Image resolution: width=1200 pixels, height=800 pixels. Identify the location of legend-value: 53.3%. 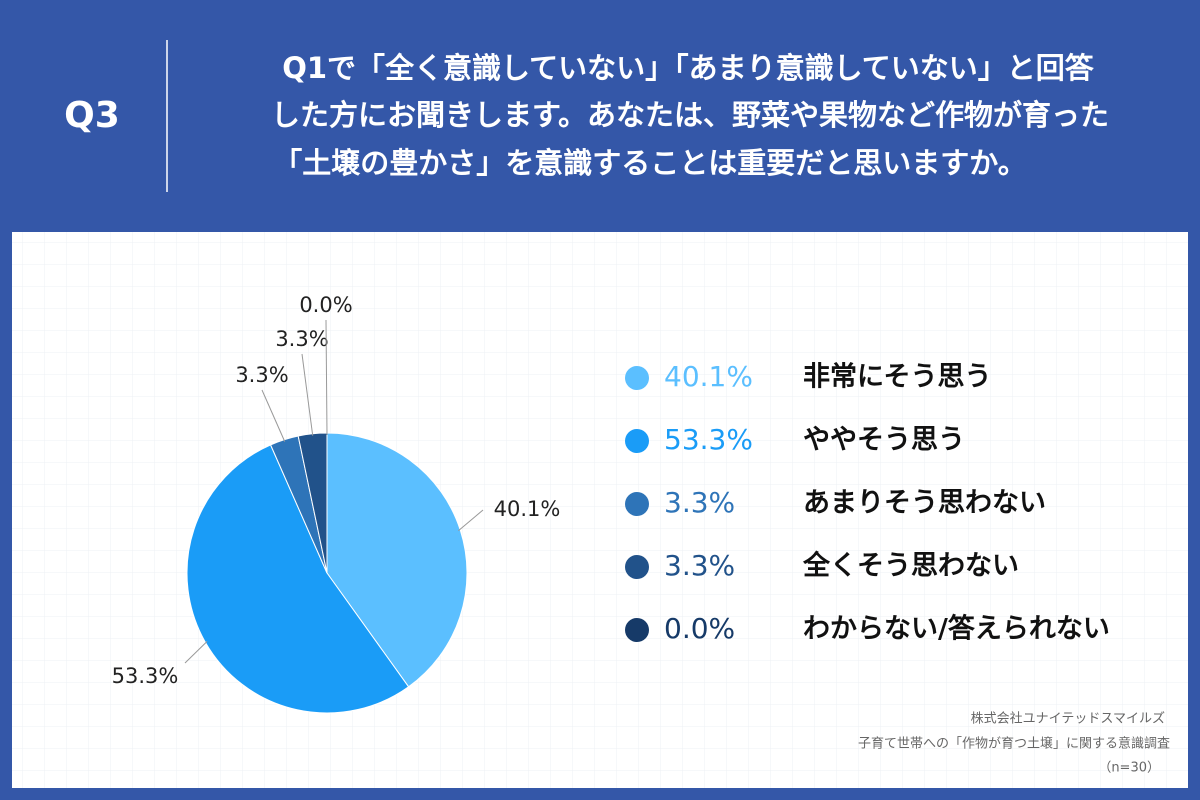
(708, 439).